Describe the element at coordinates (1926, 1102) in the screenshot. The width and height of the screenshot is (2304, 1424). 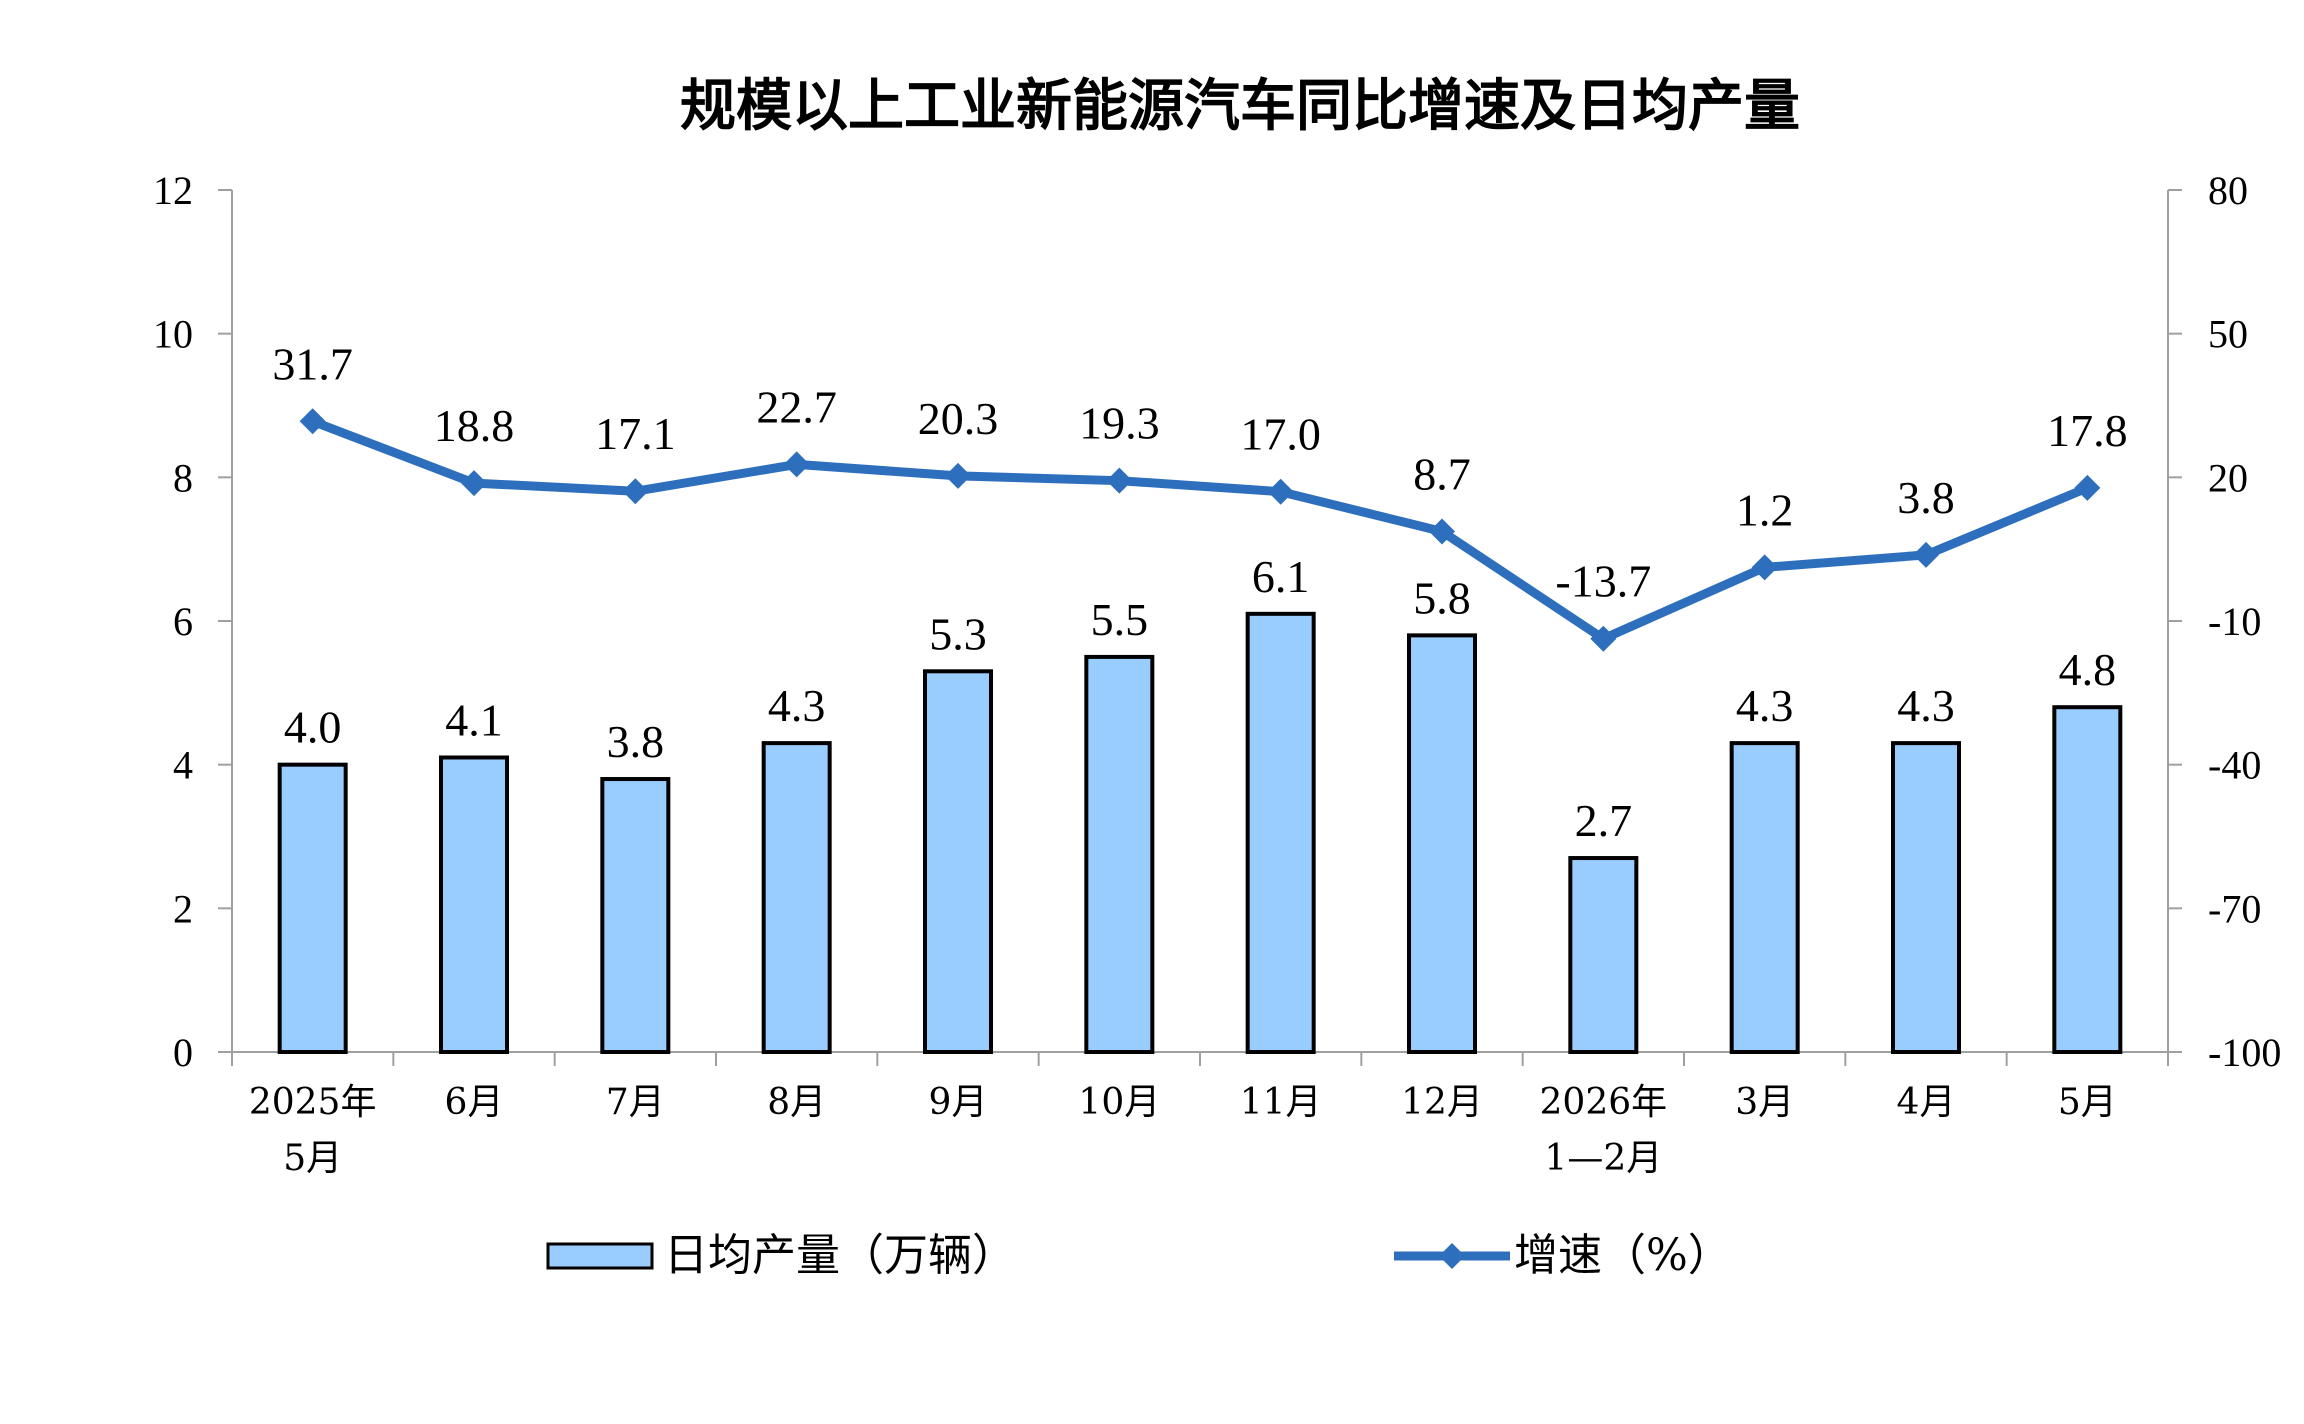
I see `x-category-label: 4月` at that location.